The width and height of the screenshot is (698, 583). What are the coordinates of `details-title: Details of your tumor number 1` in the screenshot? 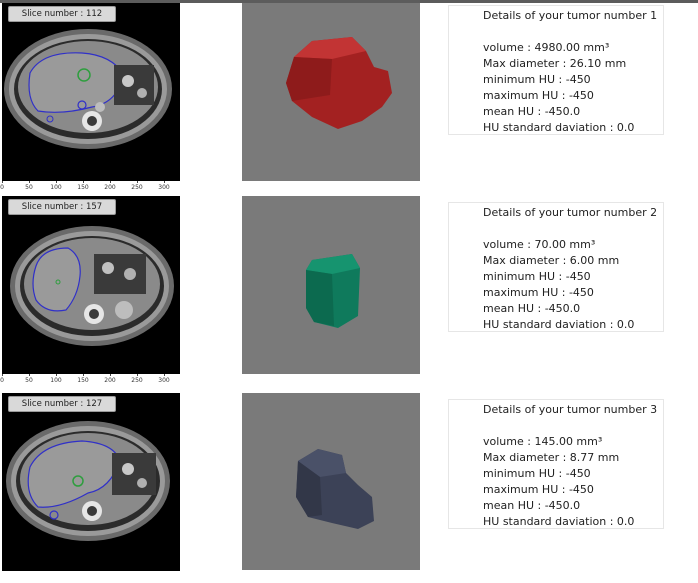 It's located at (570, 15).